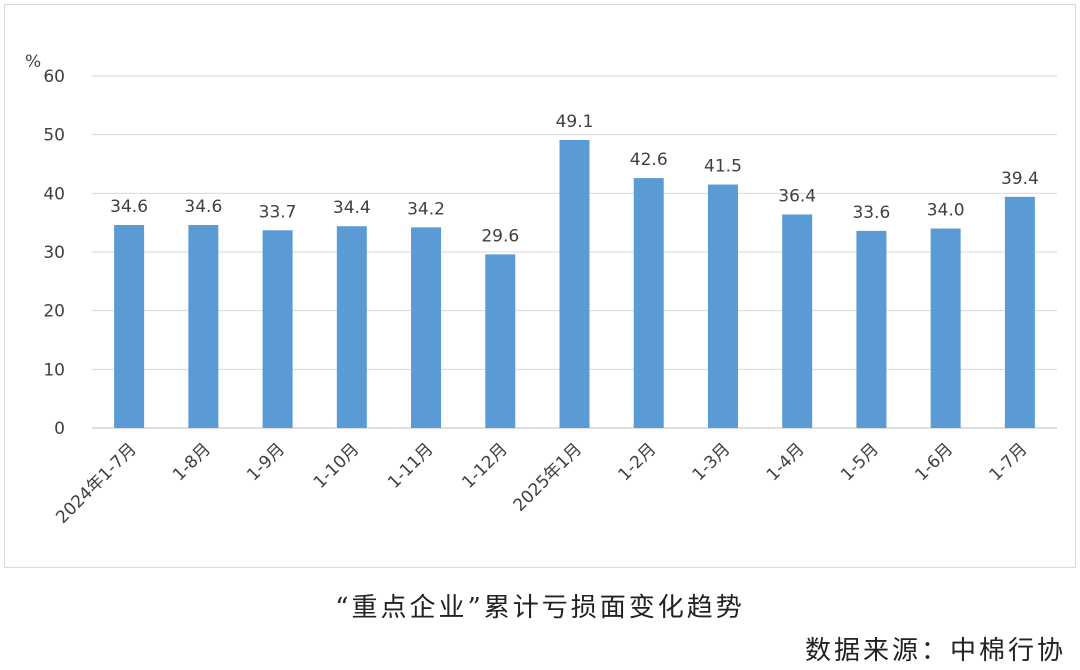 This screenshot has width=1080, height=670. Describe the element at coordinates (797, 196) in the screenshot. I see `data-label: 36.4` at that location.